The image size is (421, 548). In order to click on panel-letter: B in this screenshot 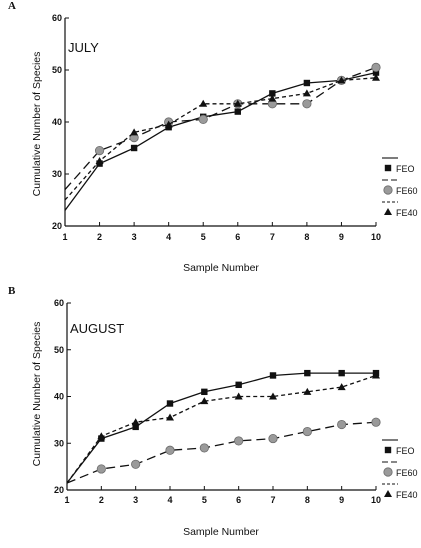, I will do `click(12, 291)`.